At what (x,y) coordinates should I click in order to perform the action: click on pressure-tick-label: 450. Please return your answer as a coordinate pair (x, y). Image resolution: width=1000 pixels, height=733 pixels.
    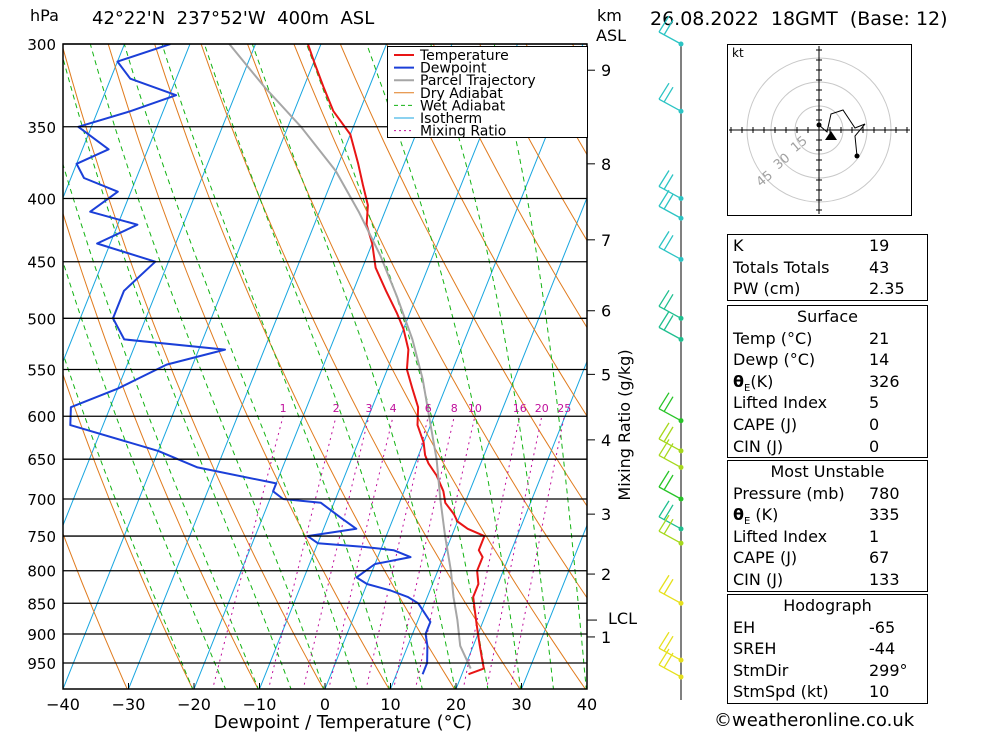
    Looking at the image, I should click on (41, 263).